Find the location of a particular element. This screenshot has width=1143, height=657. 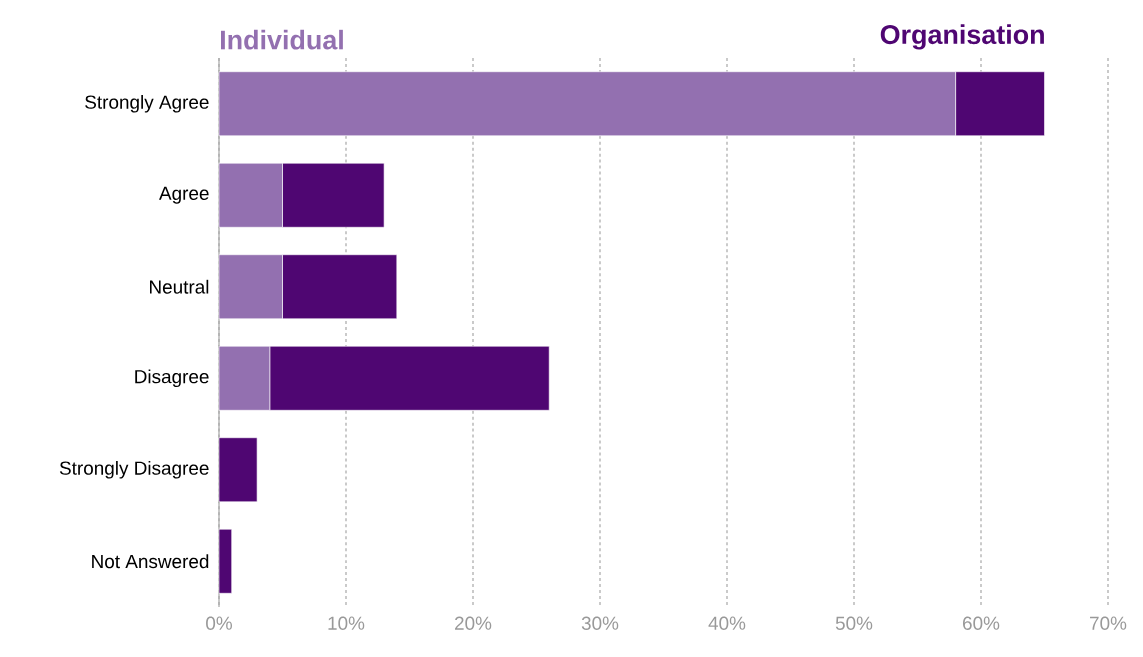

x-tick-label: 60% is located at coordinates (981, 623).